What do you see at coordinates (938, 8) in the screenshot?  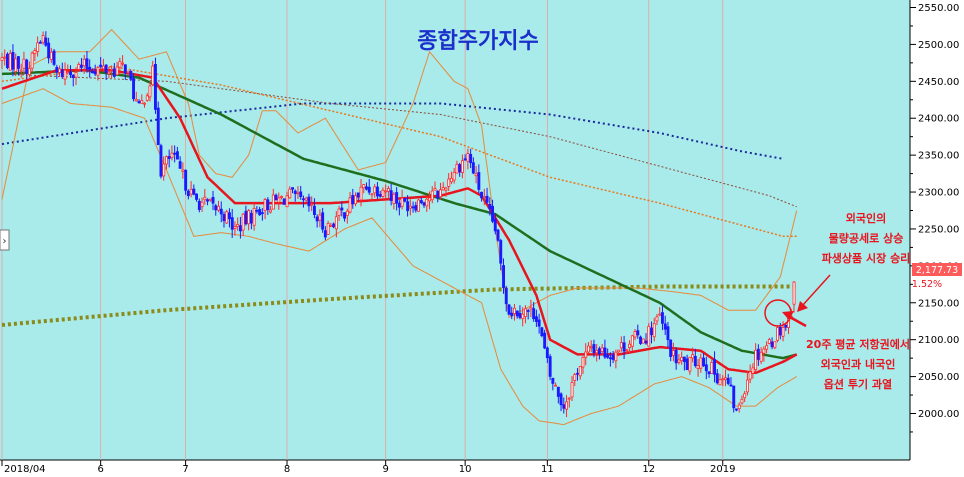 I see `y-tick-label: 2550.00` at bounding box center [938, 8].